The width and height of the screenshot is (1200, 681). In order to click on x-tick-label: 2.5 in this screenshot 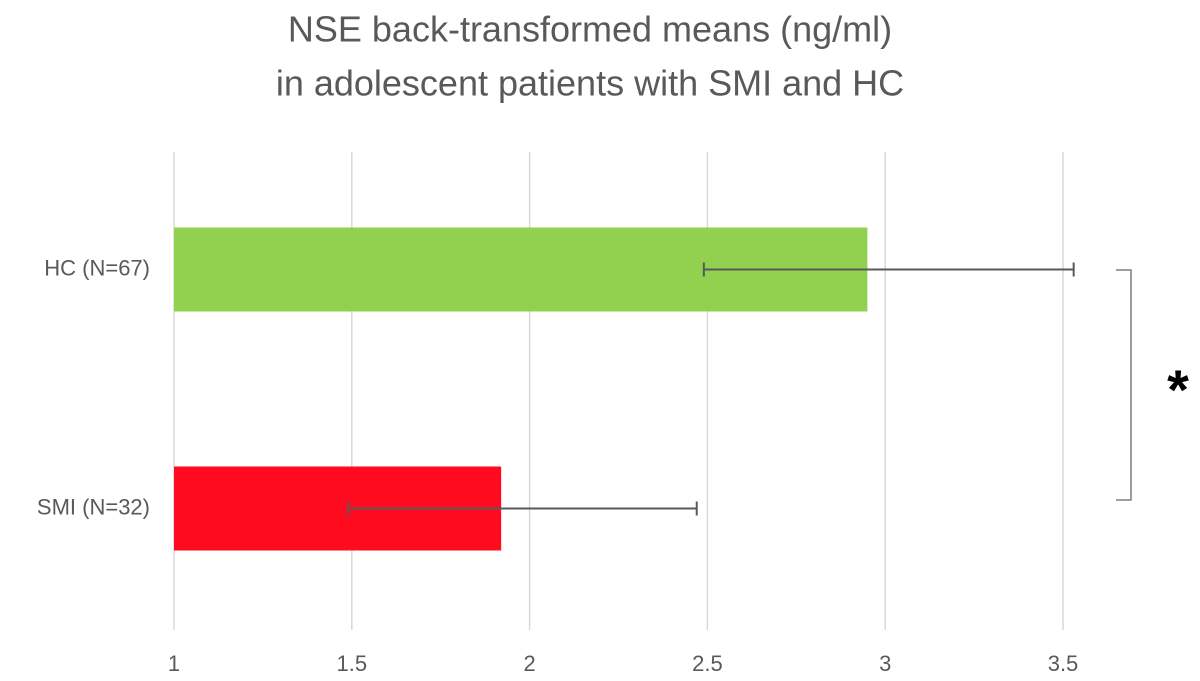, I will do `click(707, 663)`.